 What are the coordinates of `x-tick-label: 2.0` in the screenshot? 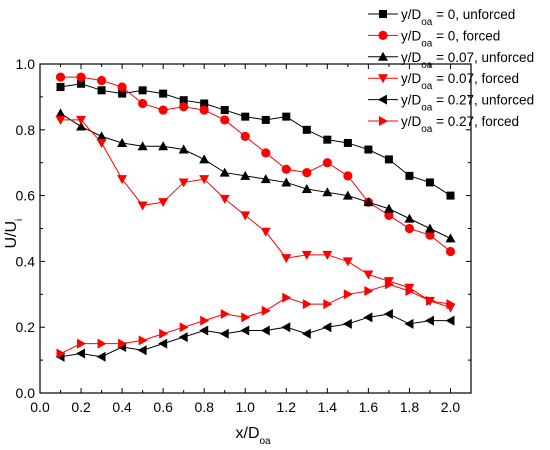 It's located at (451, 407).